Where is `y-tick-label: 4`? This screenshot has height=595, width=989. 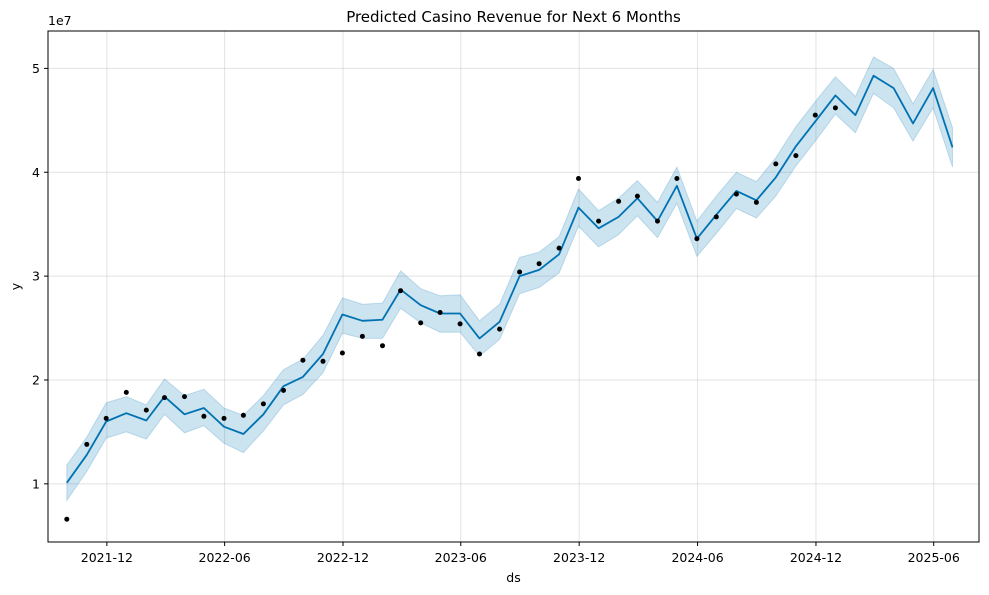 y-tick-label: 4 is located at coordinates (36, 172).